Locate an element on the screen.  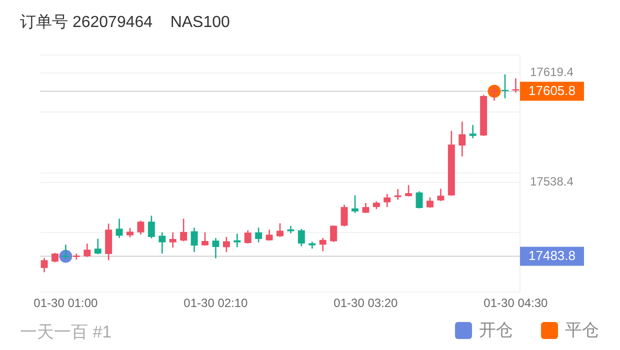
xtick: 01-30 04:30 is located at coordinates (516, 303).